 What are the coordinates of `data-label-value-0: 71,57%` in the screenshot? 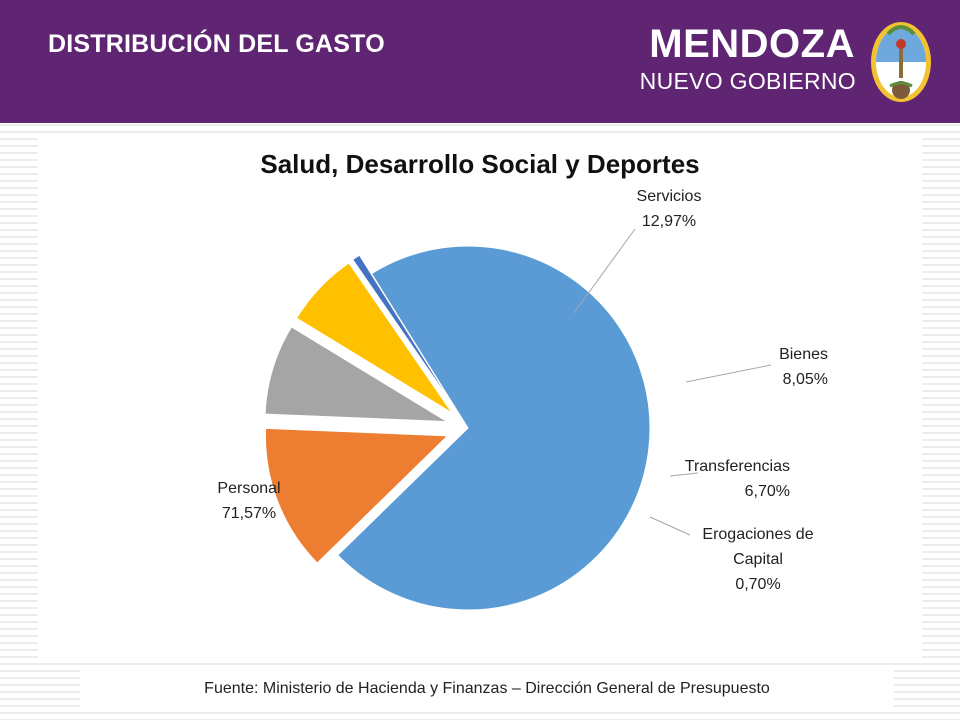 It's located at (249, 513).